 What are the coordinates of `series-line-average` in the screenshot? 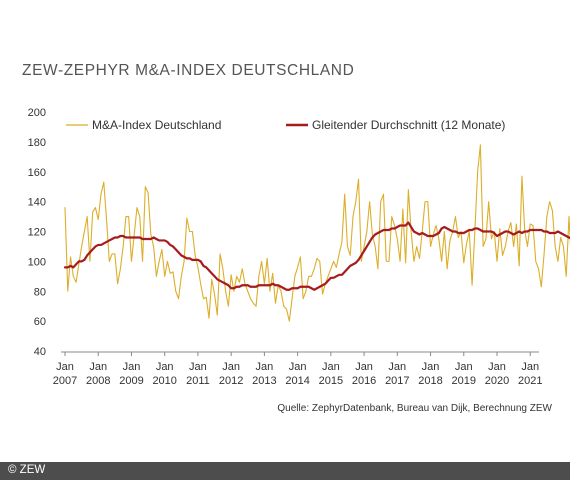 It's located at (316, 256).